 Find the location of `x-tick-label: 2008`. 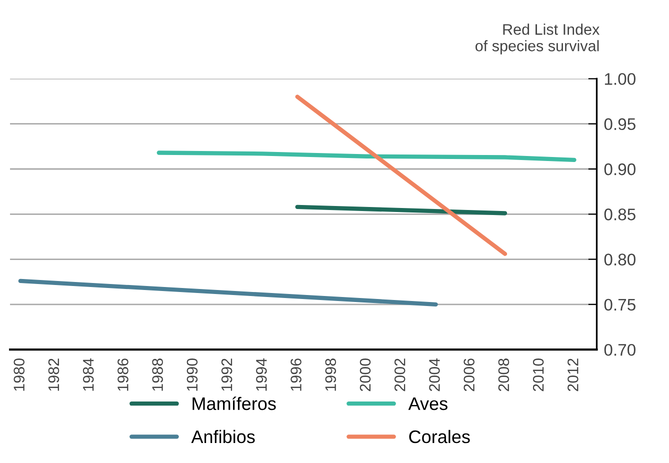

x-tick-label: 2008 is located at coordinates (504, 375).